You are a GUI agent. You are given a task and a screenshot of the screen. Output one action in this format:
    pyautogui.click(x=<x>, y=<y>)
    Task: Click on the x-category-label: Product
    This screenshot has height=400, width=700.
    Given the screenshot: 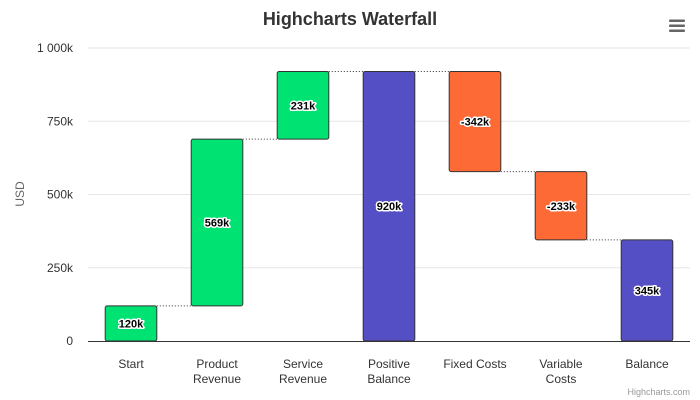 What is the action you would take?
    pyautogui.click(x=217, y=364)
    